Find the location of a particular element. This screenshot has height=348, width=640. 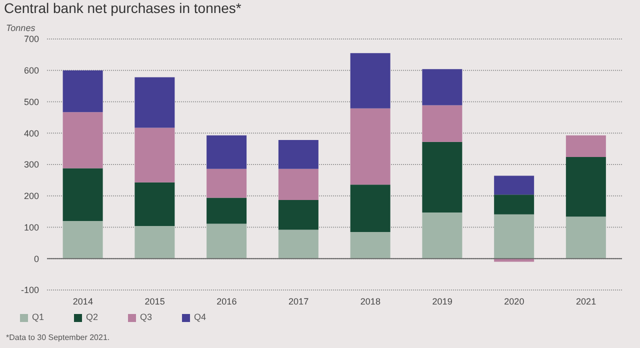

legend-label: Q1 is located at coordinates (38, 317).